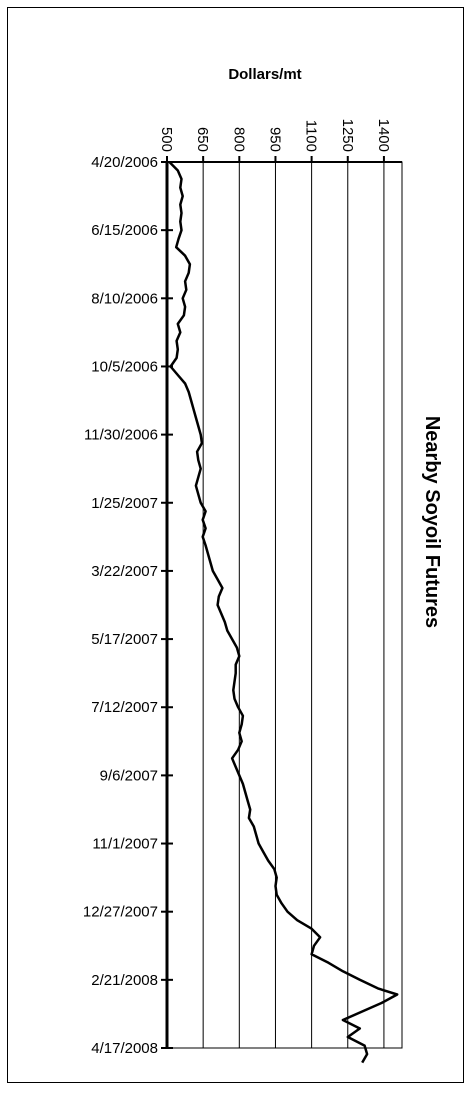  What do you see at coordinates (238, 139) in the screenshot?
I see `value-tick-label: 800` at bounding box center [238, 139].